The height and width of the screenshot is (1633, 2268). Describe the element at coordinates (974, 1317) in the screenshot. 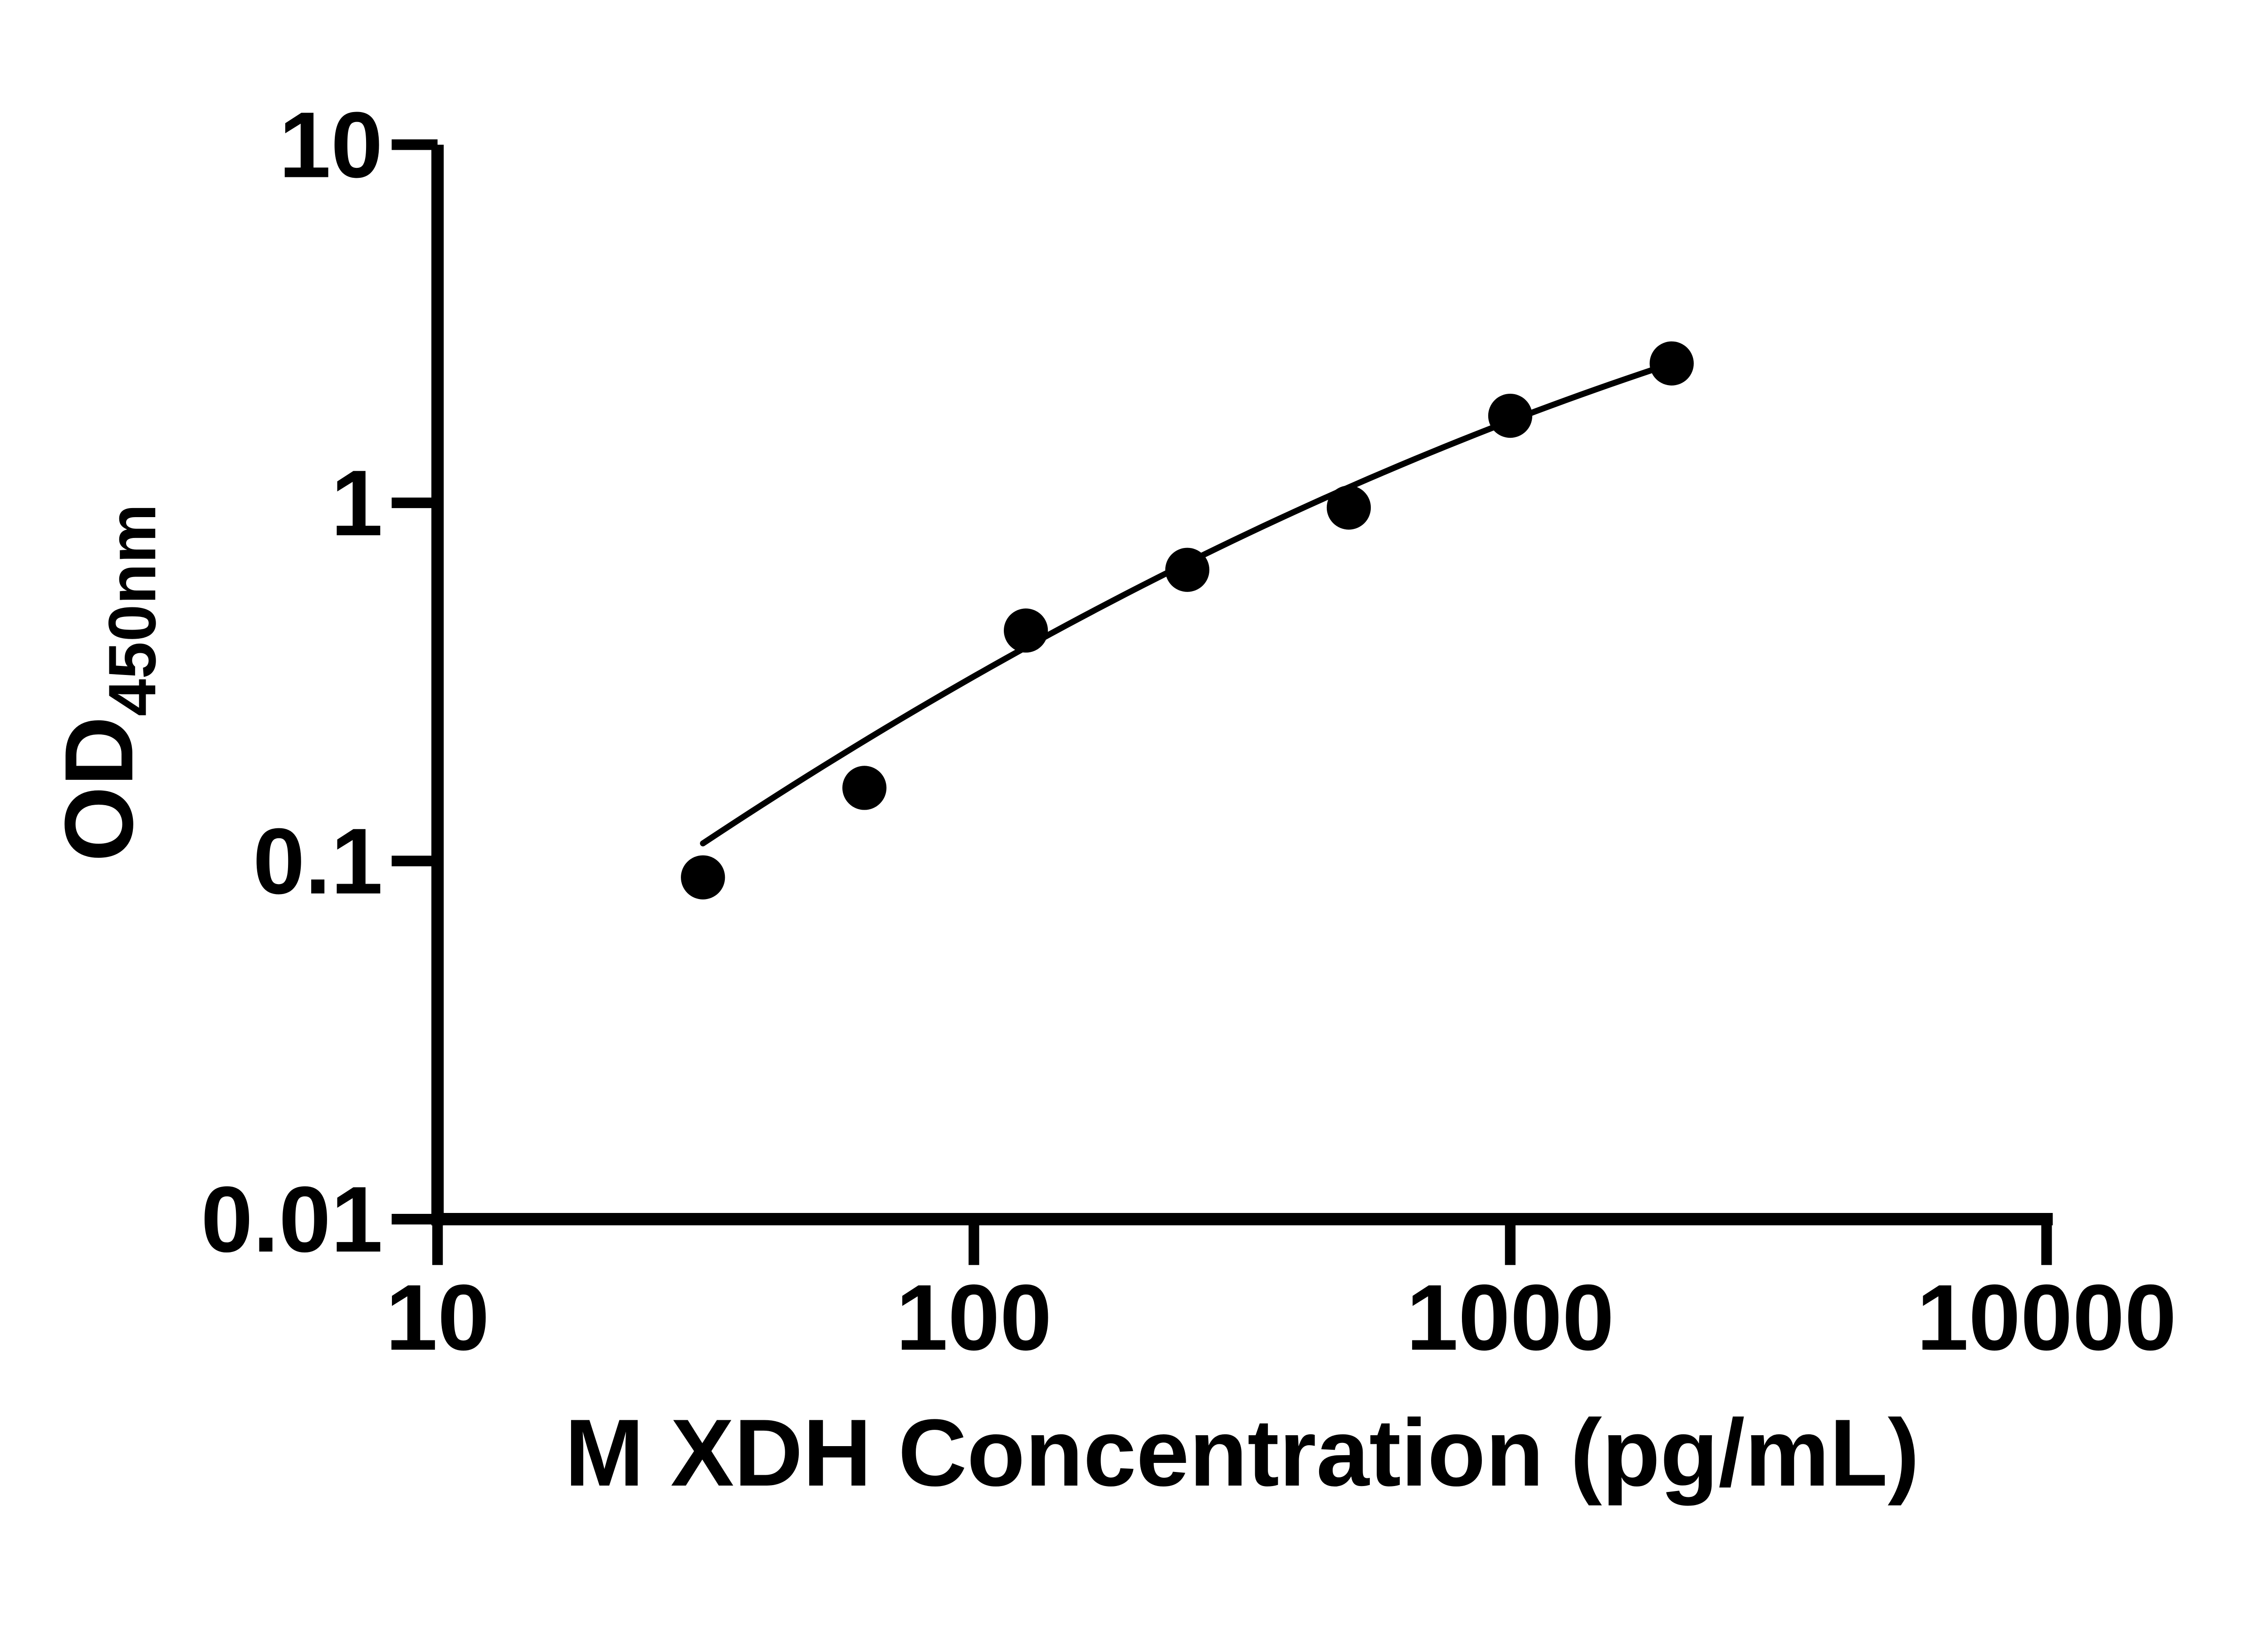

I see `x-tick-label: 100` at that location.